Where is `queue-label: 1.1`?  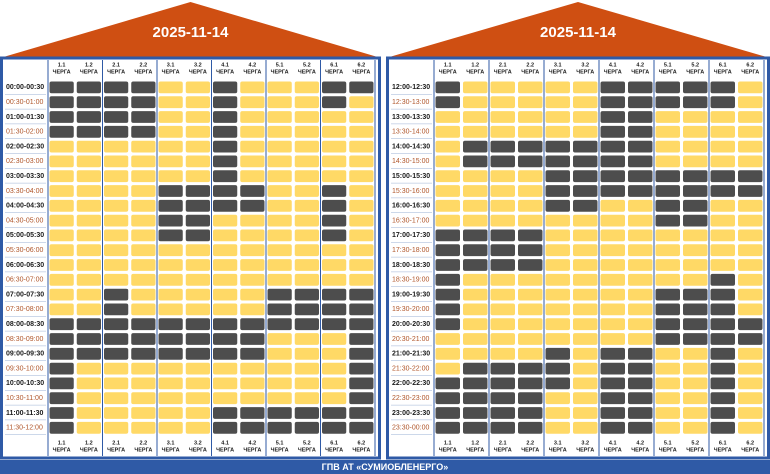
queue-label: 1.1 is located at coordinates (448, 443).